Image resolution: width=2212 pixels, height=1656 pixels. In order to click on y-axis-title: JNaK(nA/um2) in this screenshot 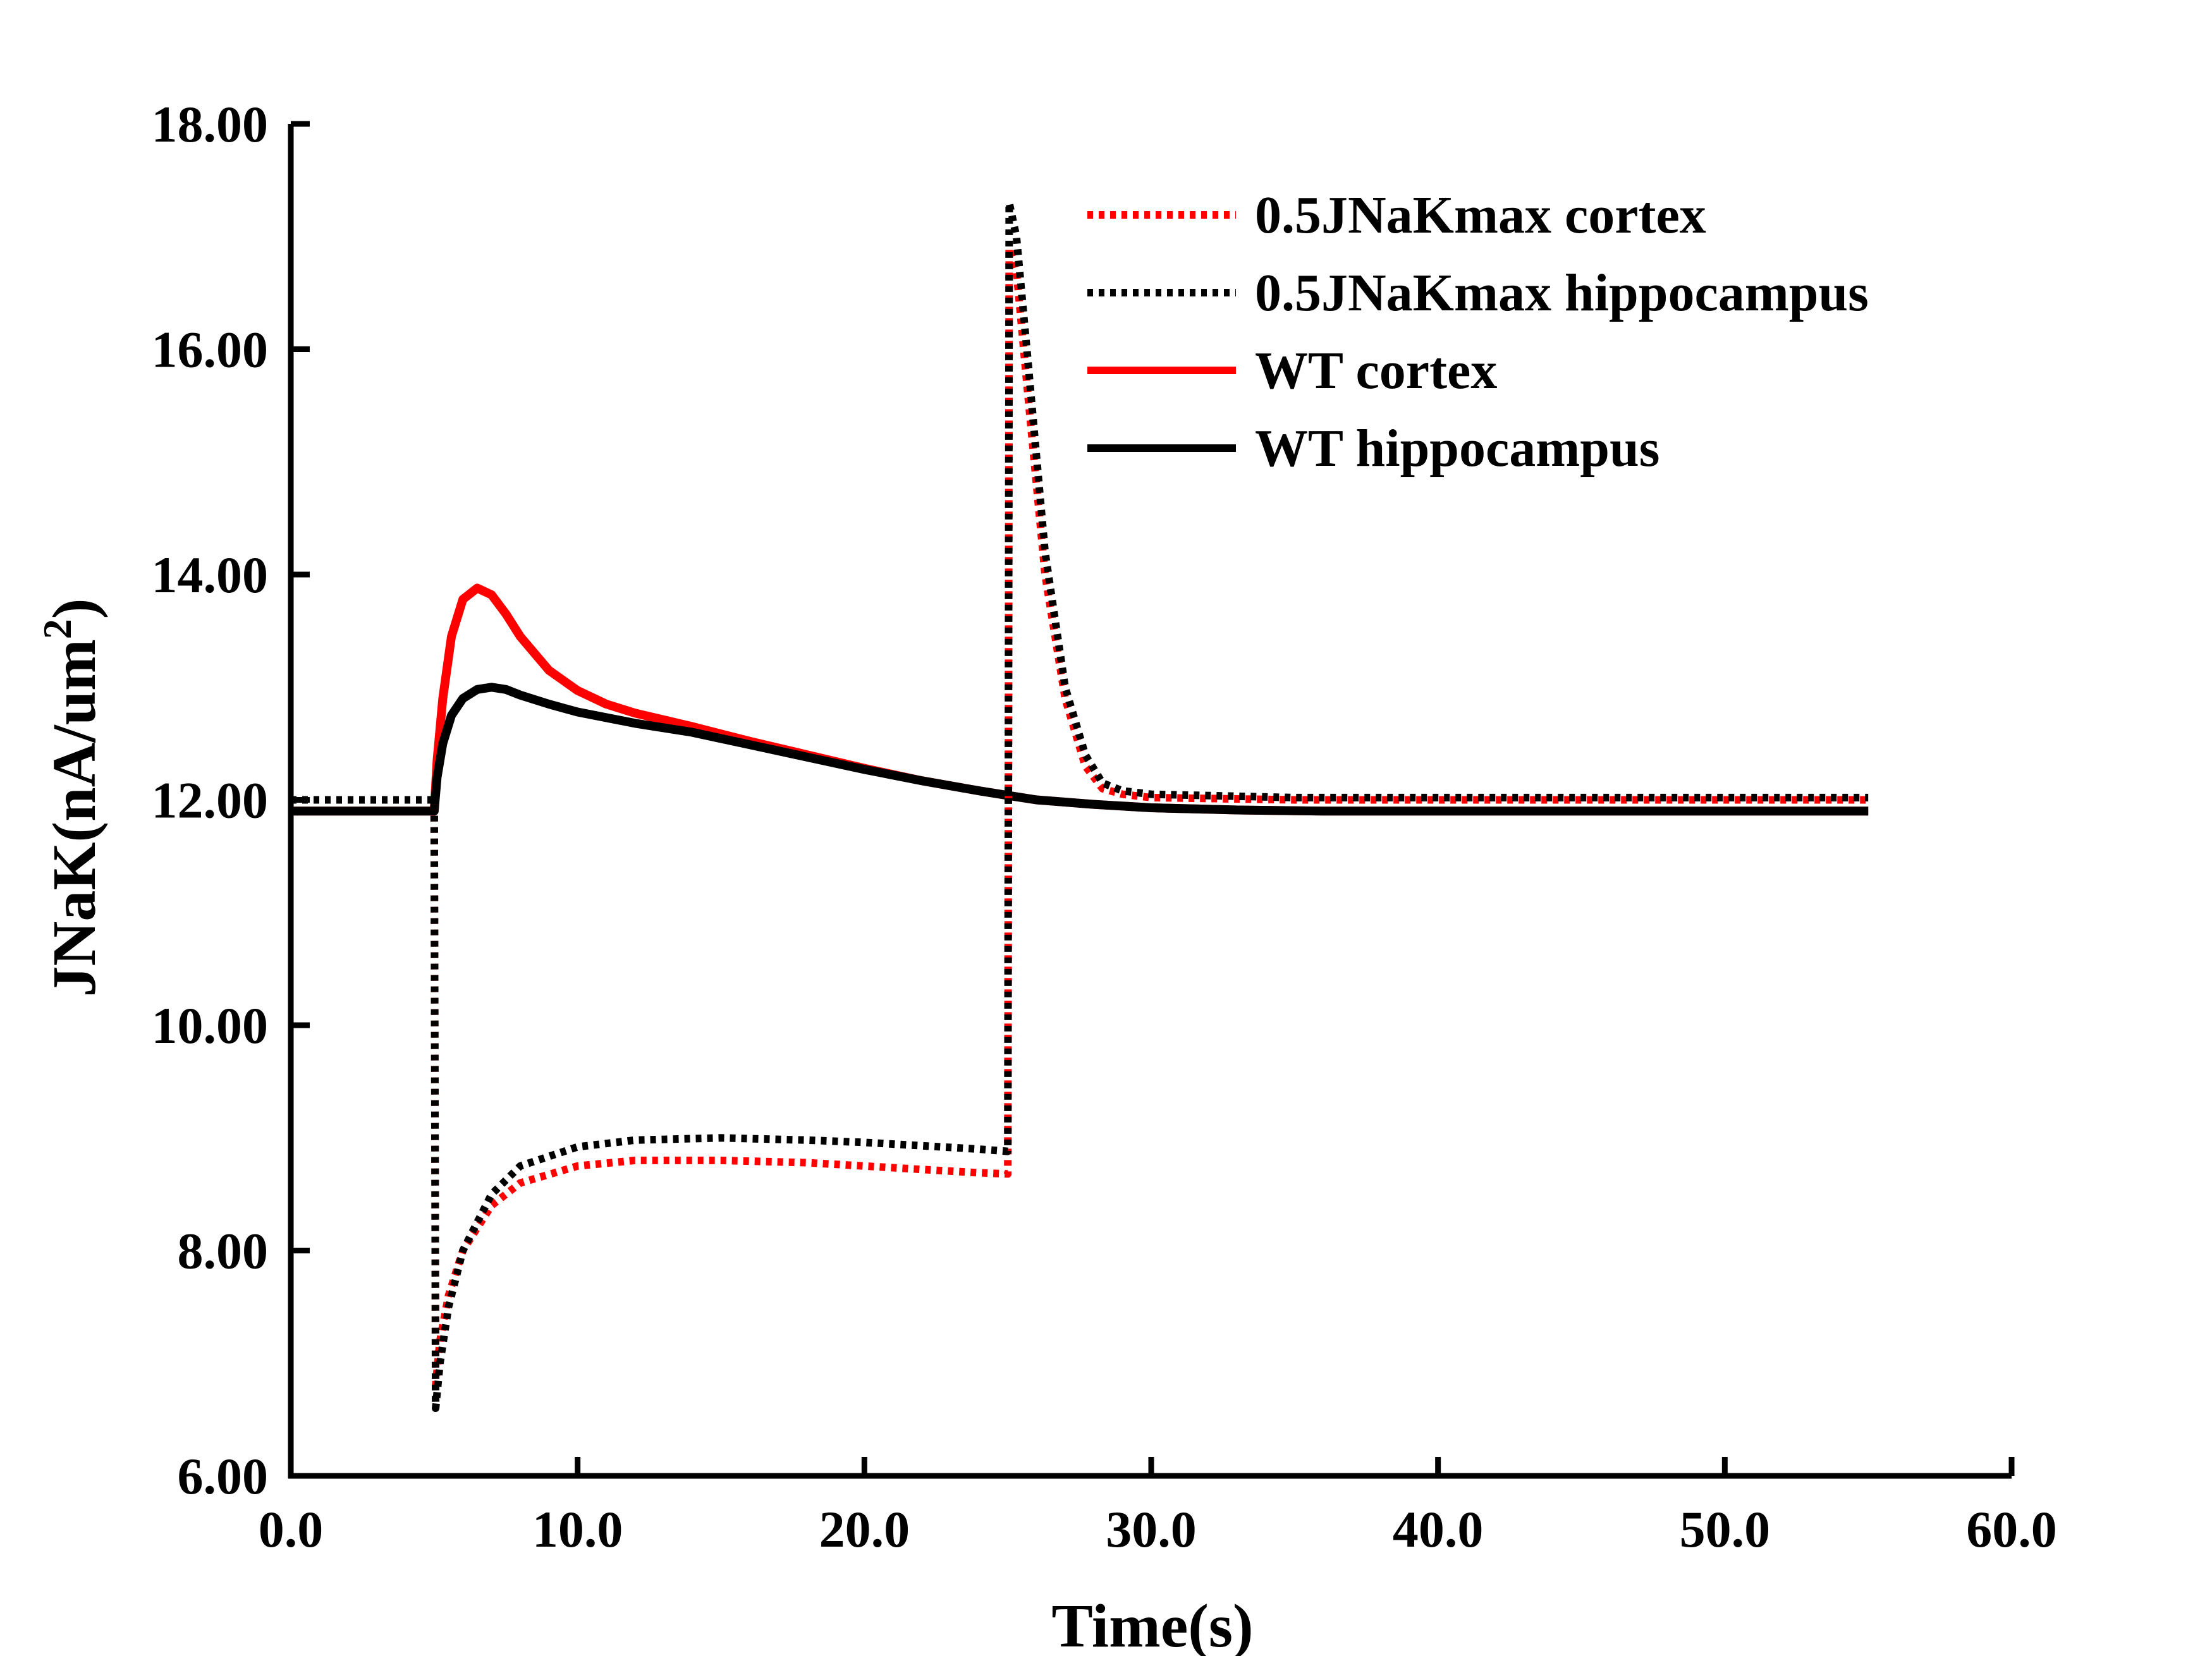, I will do `click(72, 798)`.